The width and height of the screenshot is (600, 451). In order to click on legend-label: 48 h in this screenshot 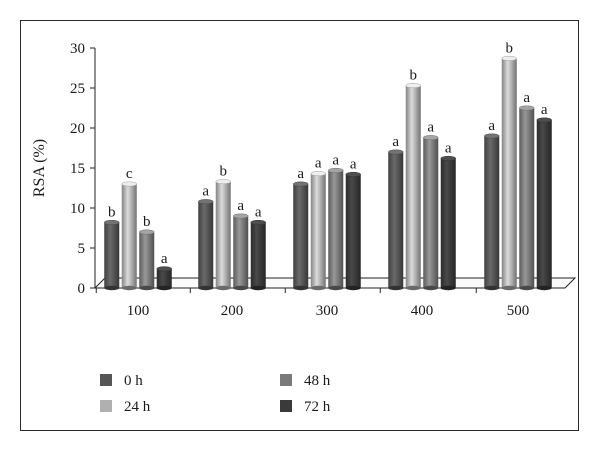, I will do `click(317, 381)`.